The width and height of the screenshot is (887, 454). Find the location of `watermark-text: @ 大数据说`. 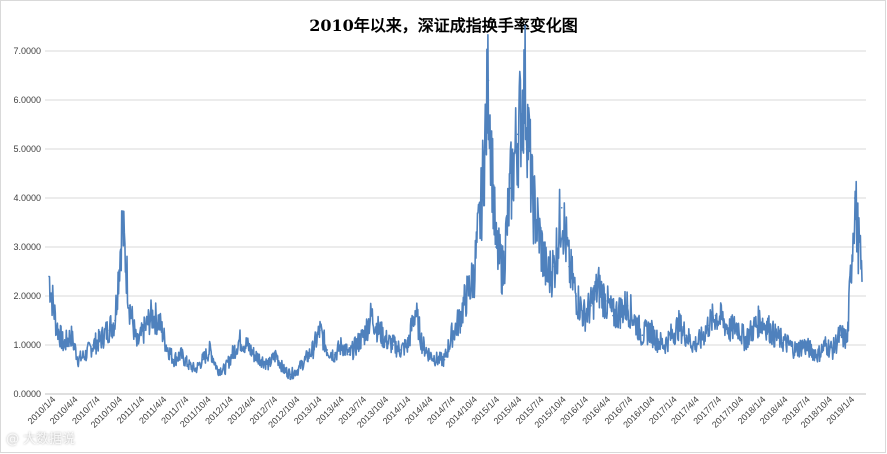

watermark-text: @ 大数据说 is located at coordinates (41, 439).